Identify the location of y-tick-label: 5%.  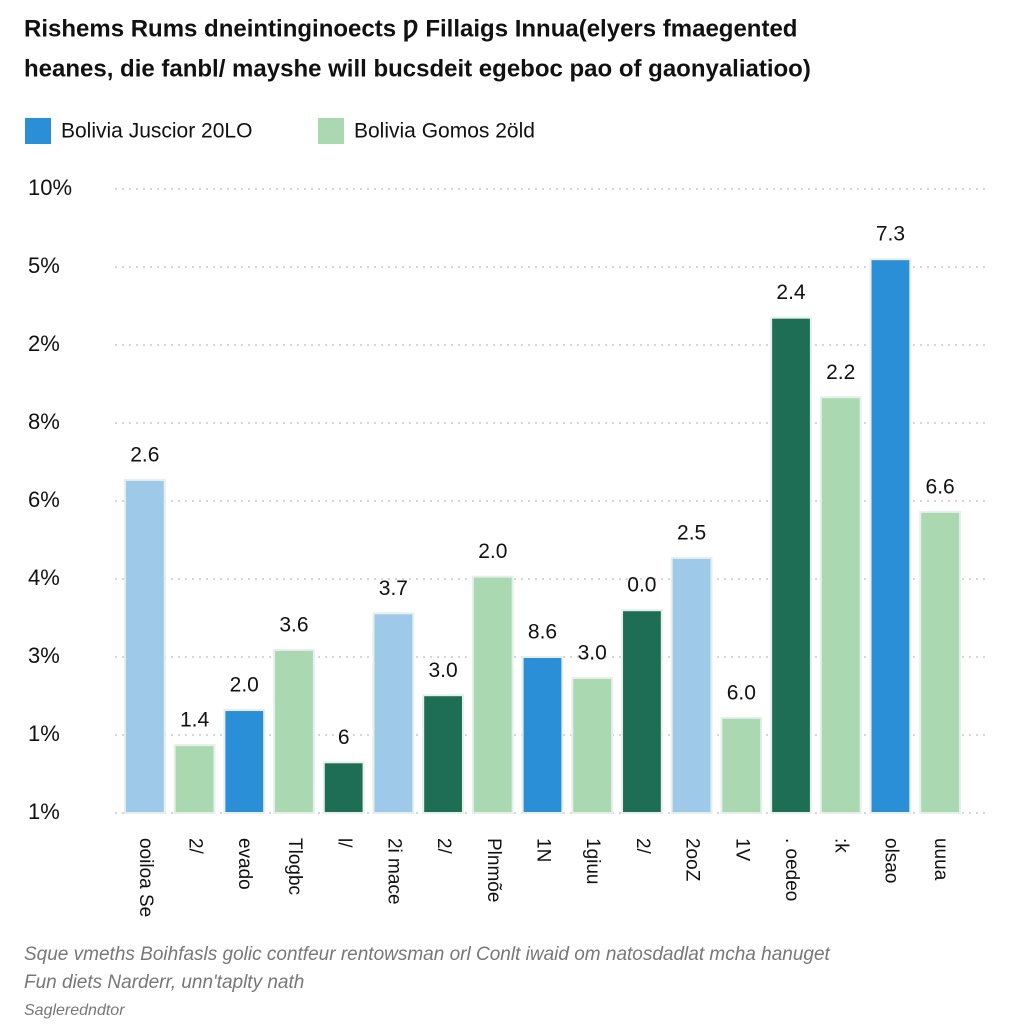
(44, 265).